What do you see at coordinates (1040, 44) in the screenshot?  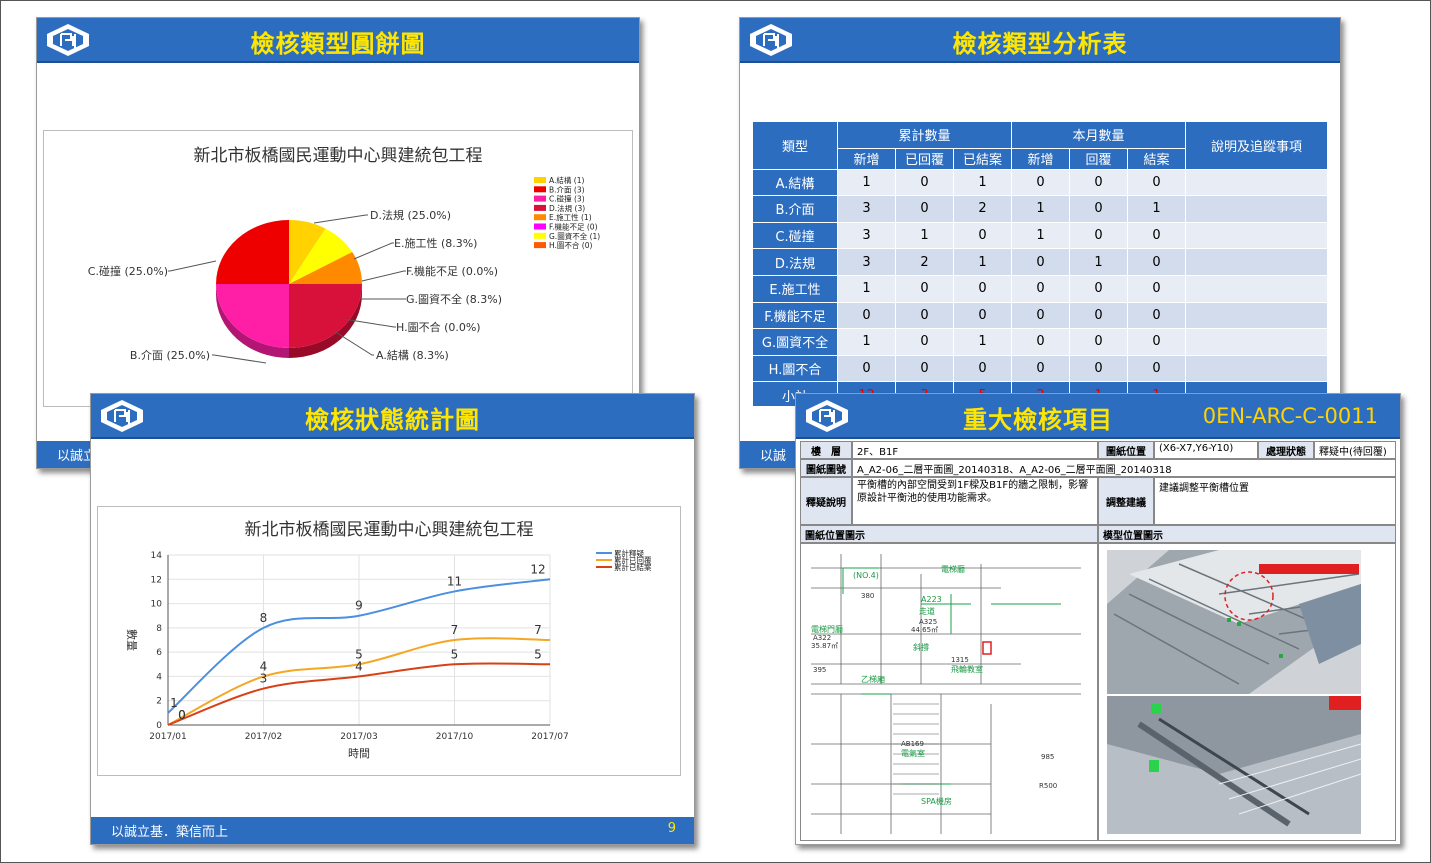 I see `slide-title: 檢核類型分析表` at bounding box center [1040, 44].